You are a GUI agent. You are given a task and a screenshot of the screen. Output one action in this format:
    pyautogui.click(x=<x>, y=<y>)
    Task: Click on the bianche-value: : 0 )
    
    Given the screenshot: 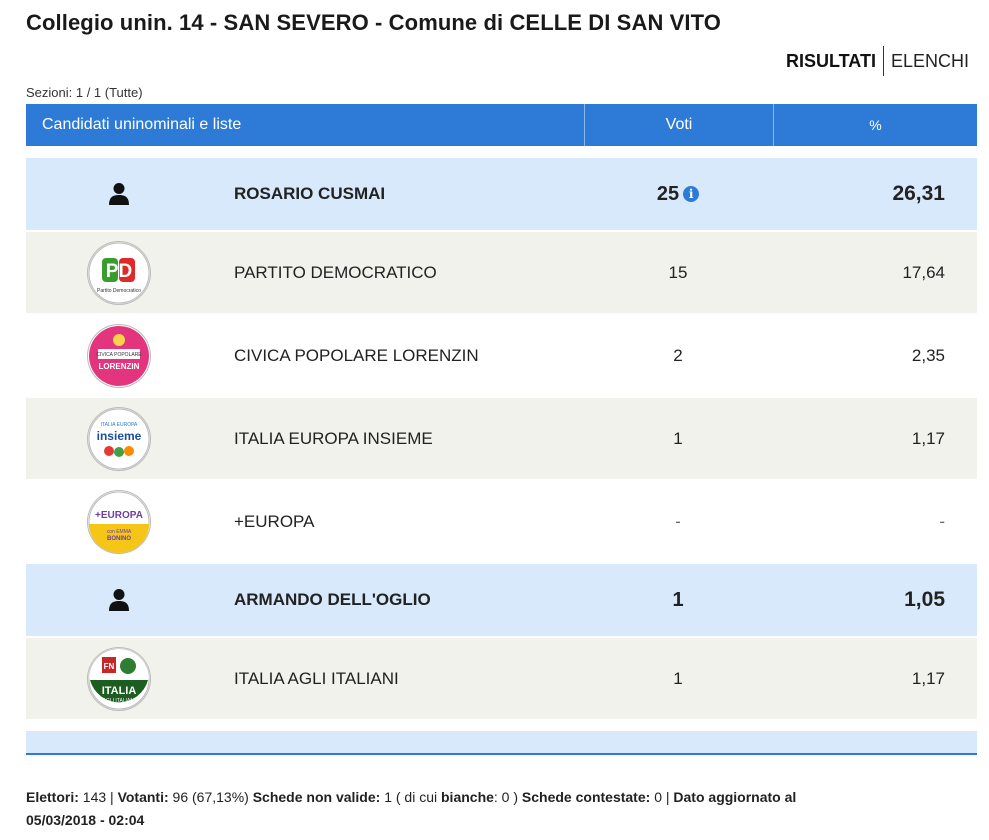 What is the action you would take?
    pyautogui.click(x=506, y=797)
    